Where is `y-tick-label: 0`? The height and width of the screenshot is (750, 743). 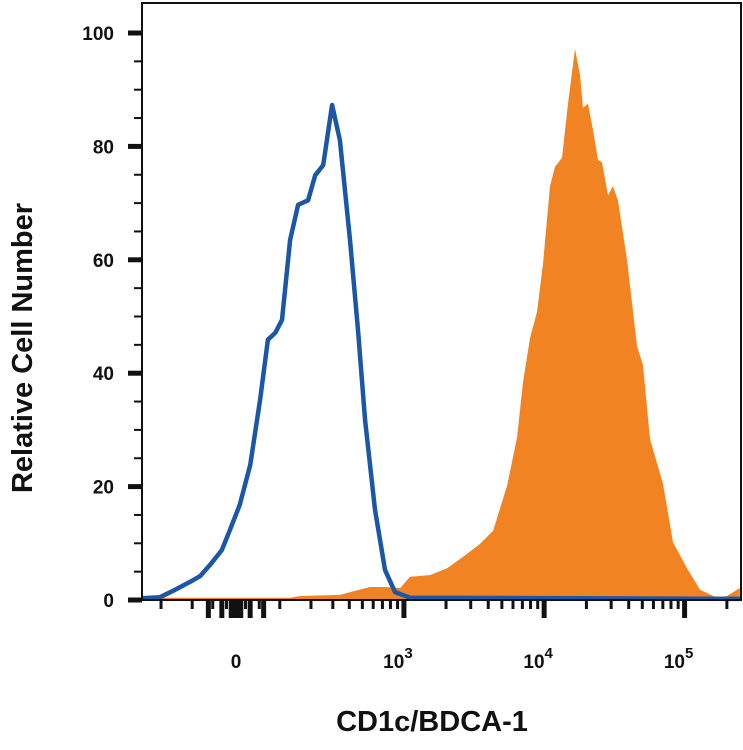 y-tick-label: 0 is located at coordinates (108, 601).